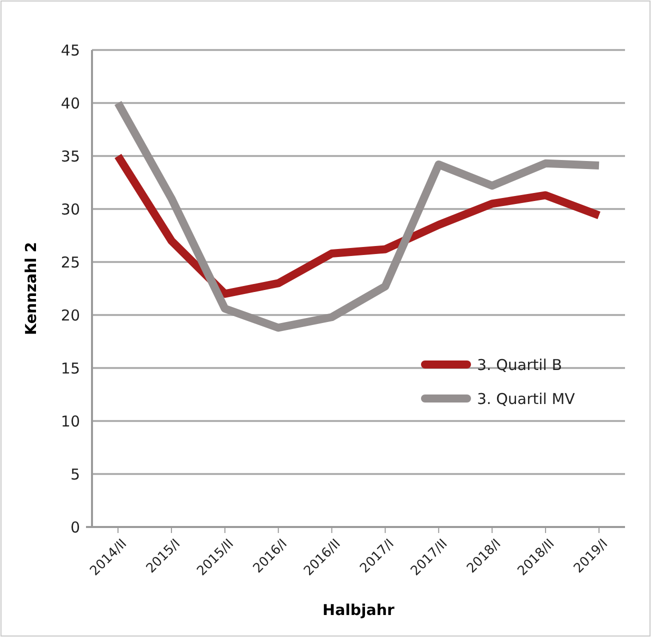  Describe the element at coordinates (70, 262) in the screenshot. I see `y-tick-label: 25` at that location.